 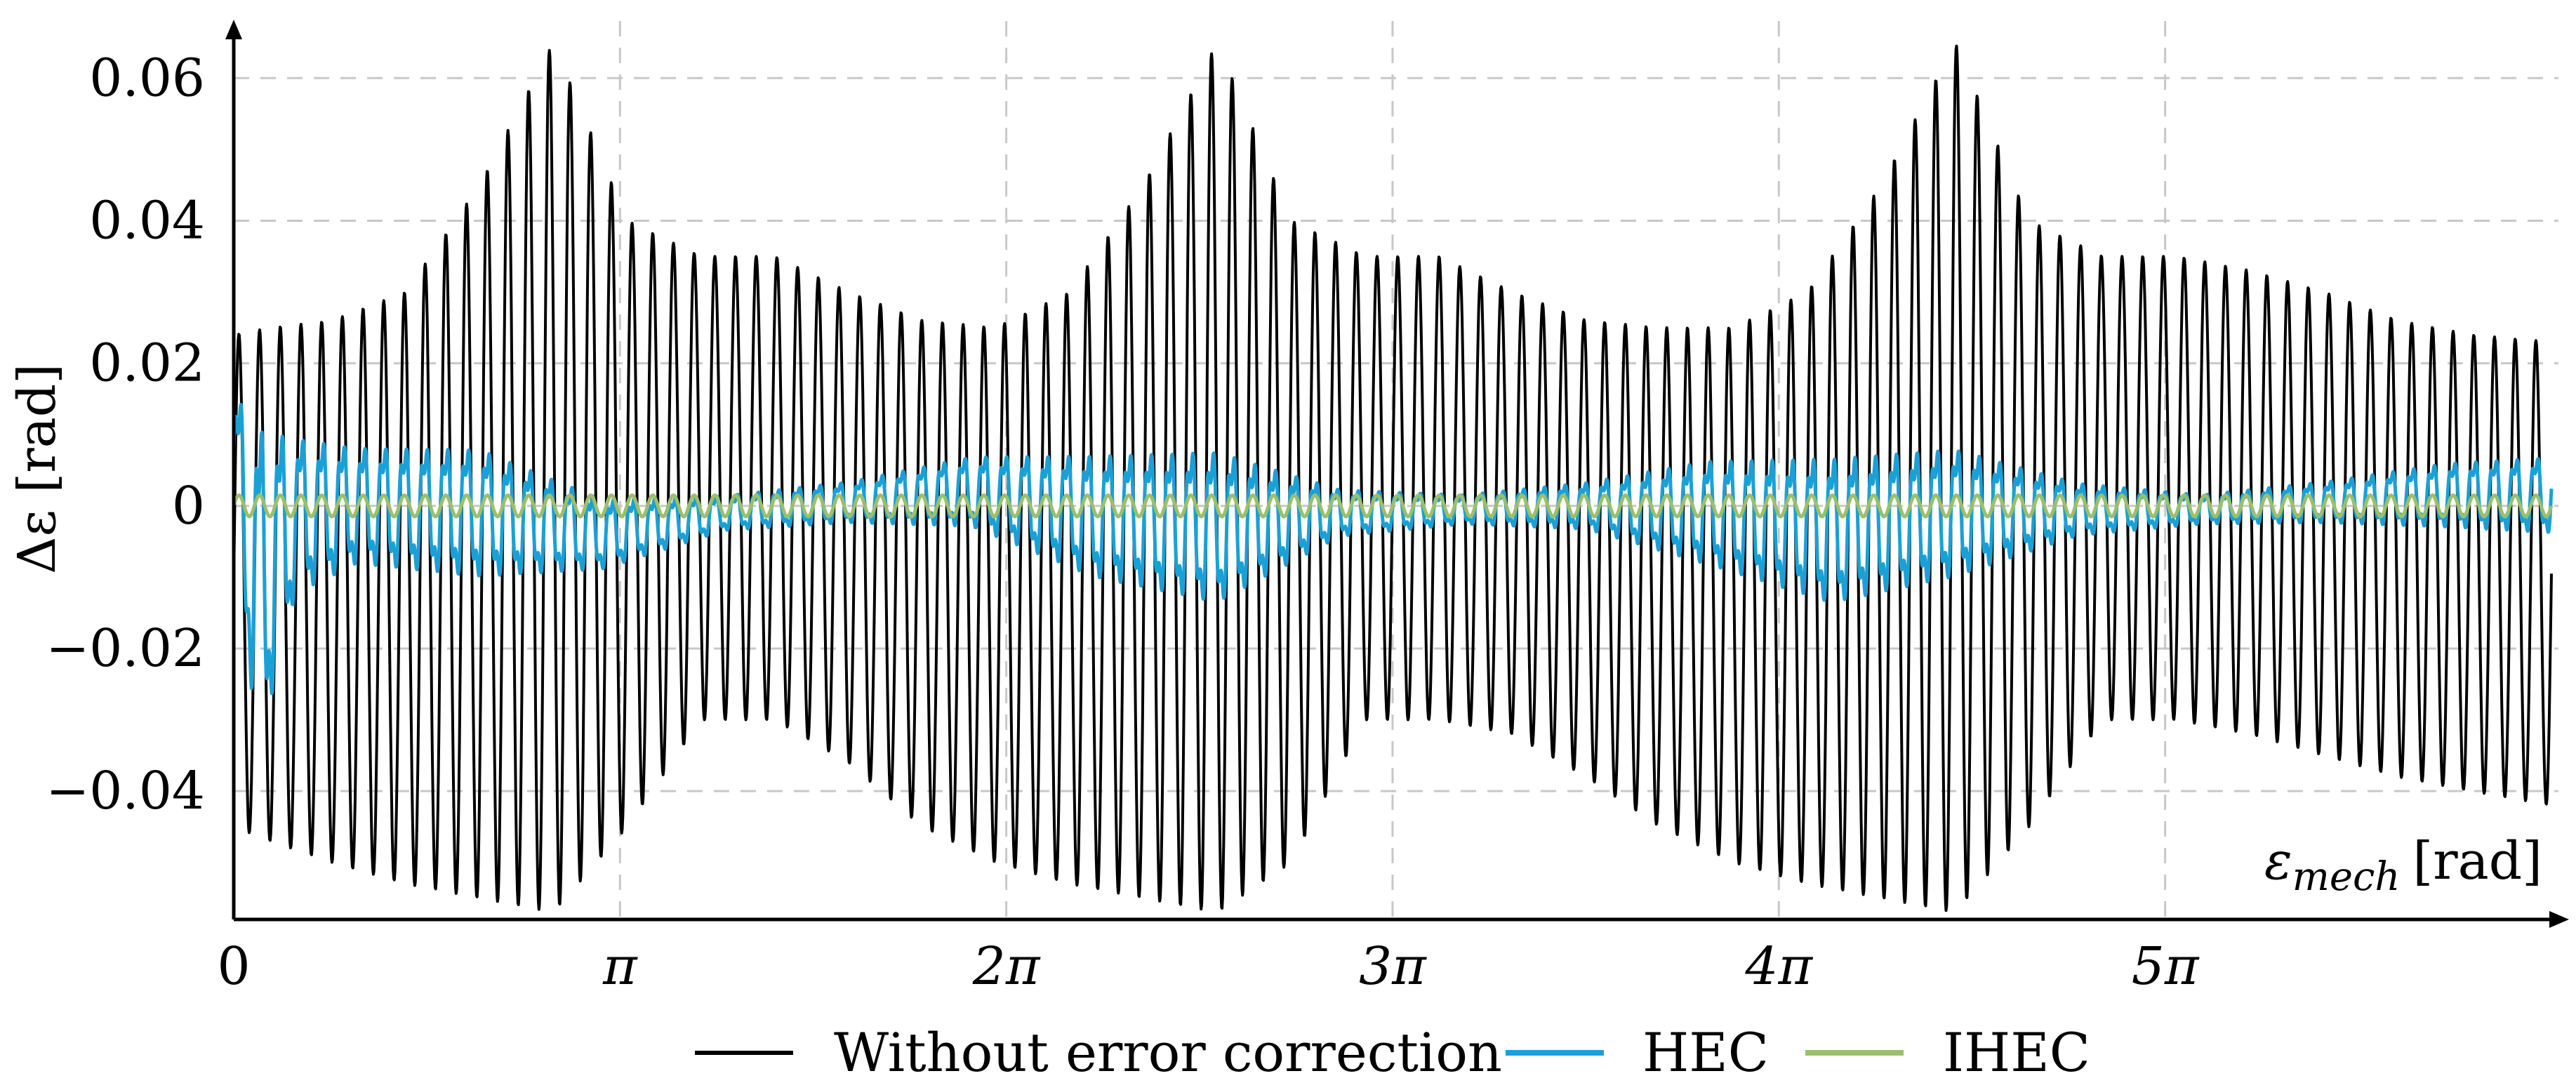 I want to click on x-tick-label: π, so click(x=620, y=967).